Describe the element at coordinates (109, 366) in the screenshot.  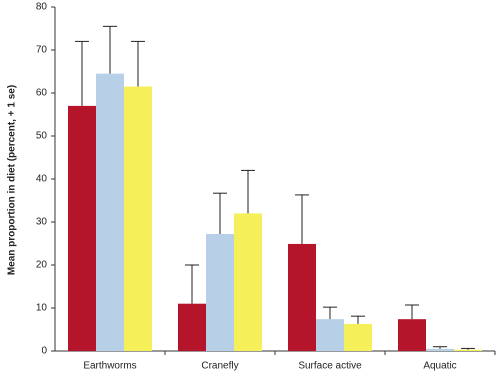
I see `x-tick-label: Earthworms` at that location.